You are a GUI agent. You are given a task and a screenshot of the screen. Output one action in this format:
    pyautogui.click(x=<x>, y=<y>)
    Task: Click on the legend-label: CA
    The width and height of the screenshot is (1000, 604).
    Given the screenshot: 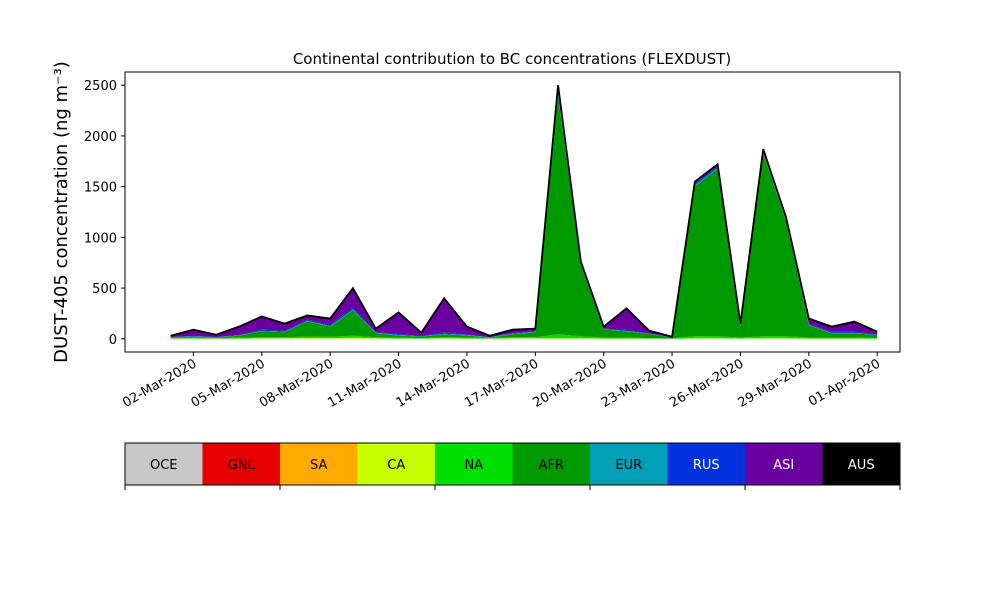 What is the action you would take?
    pyautogui.click(x=396, y=465)
    